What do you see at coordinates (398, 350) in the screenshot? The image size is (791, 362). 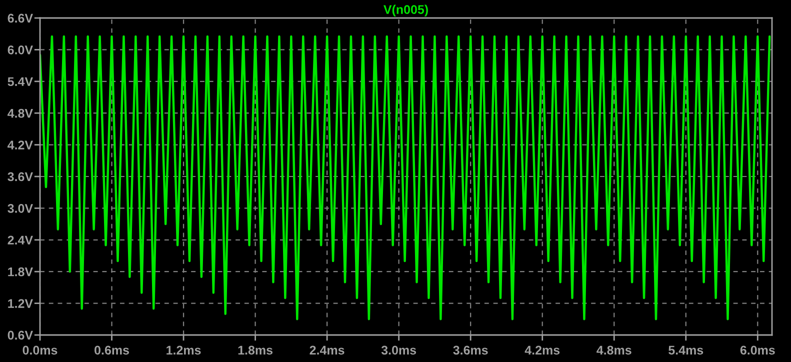 I see `x-tick-label: 3.0ms` at bounding box center [398, 350].